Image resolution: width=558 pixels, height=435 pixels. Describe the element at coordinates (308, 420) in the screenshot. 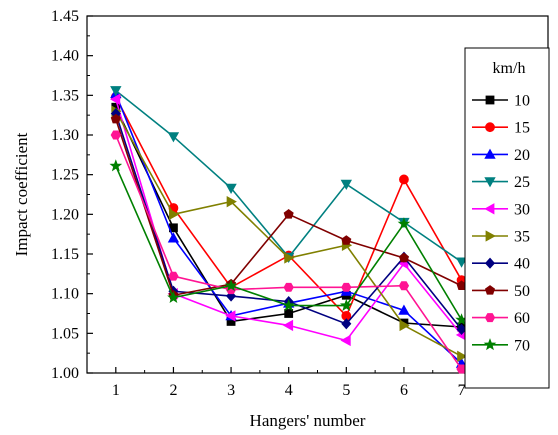

I see `x-axis-title: Hangers' number` at that location.